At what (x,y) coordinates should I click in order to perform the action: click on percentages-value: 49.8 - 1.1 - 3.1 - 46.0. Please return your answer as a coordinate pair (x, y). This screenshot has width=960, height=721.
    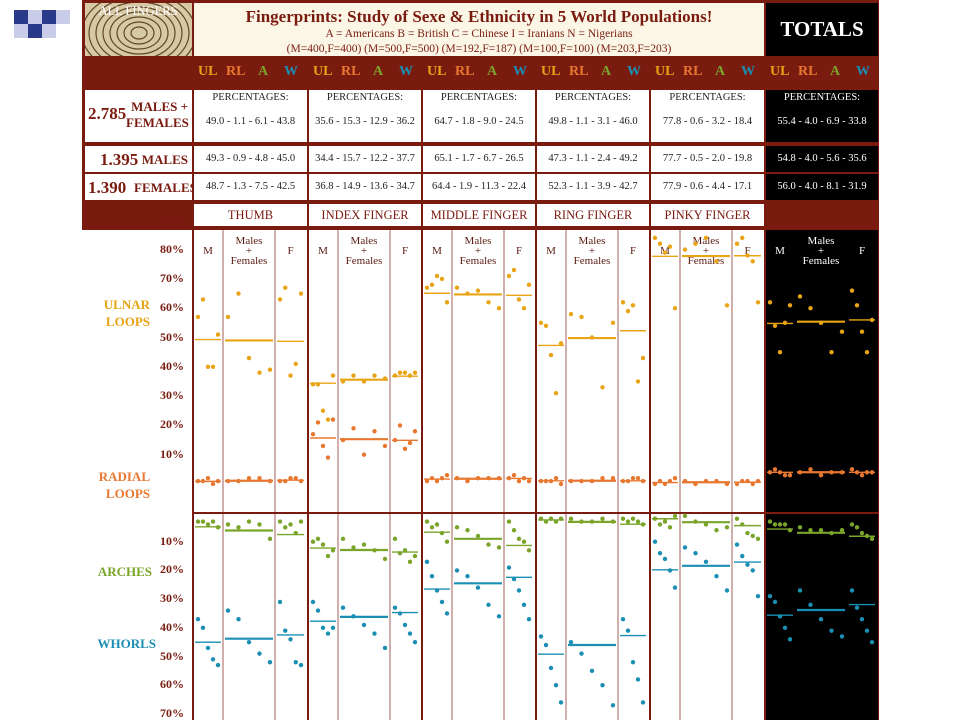
    Looking at the image, I should click on (593, 121).